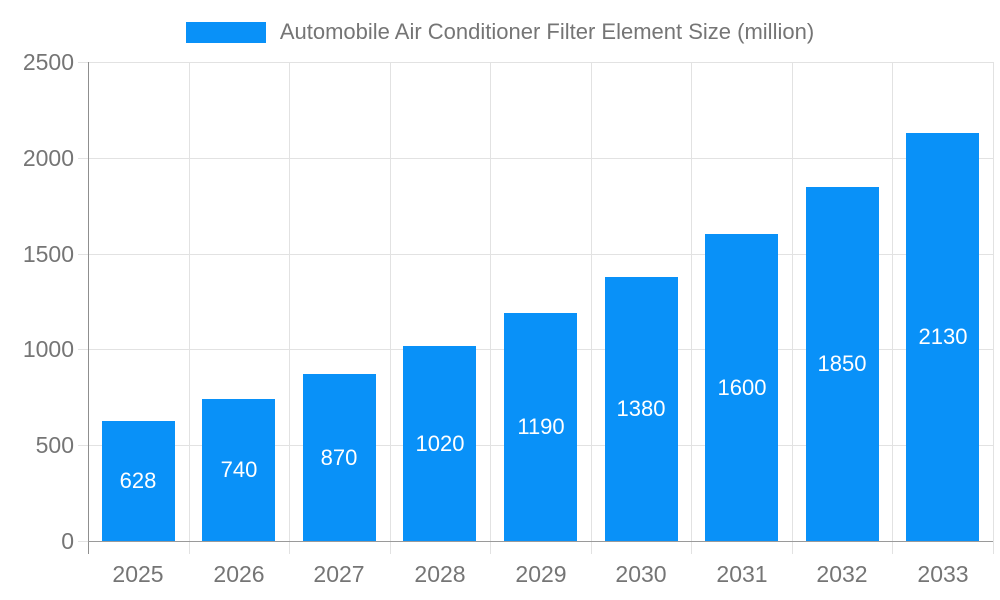 Image resolution: width=1000 pixels, height=600 pixels. What do you see at coordinates (842, 574) in the screenshot?
I see `x-tick-label: 2032` at bounding box center [842, 574].